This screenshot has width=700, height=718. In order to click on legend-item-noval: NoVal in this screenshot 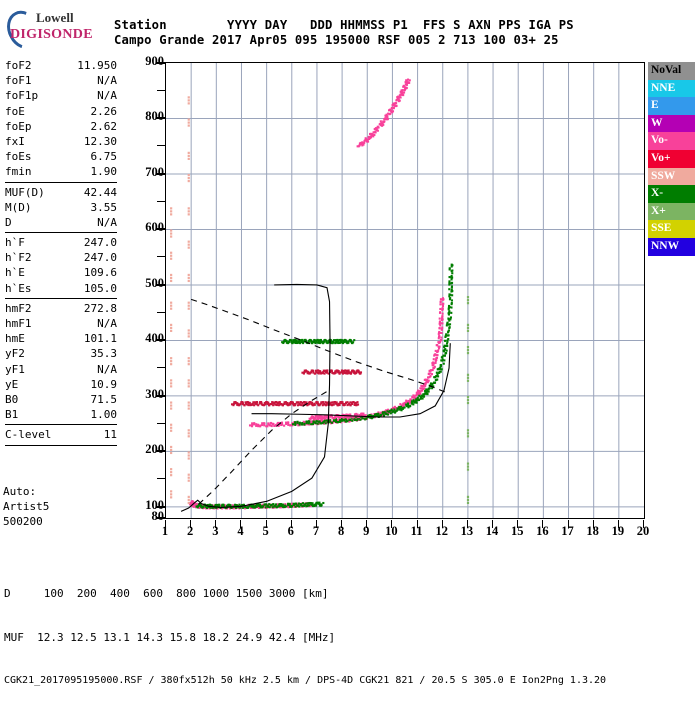, I will do `click(671, 71)`.